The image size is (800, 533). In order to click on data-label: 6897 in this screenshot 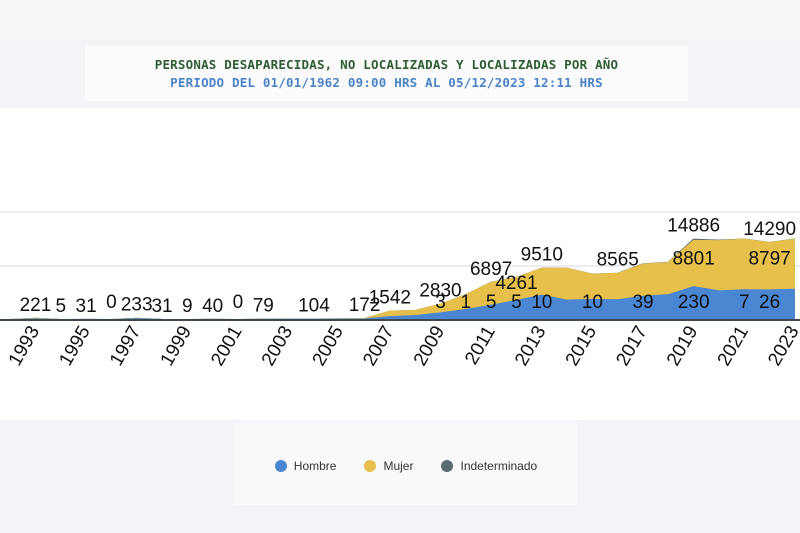, I will do `click(491, 269)`.